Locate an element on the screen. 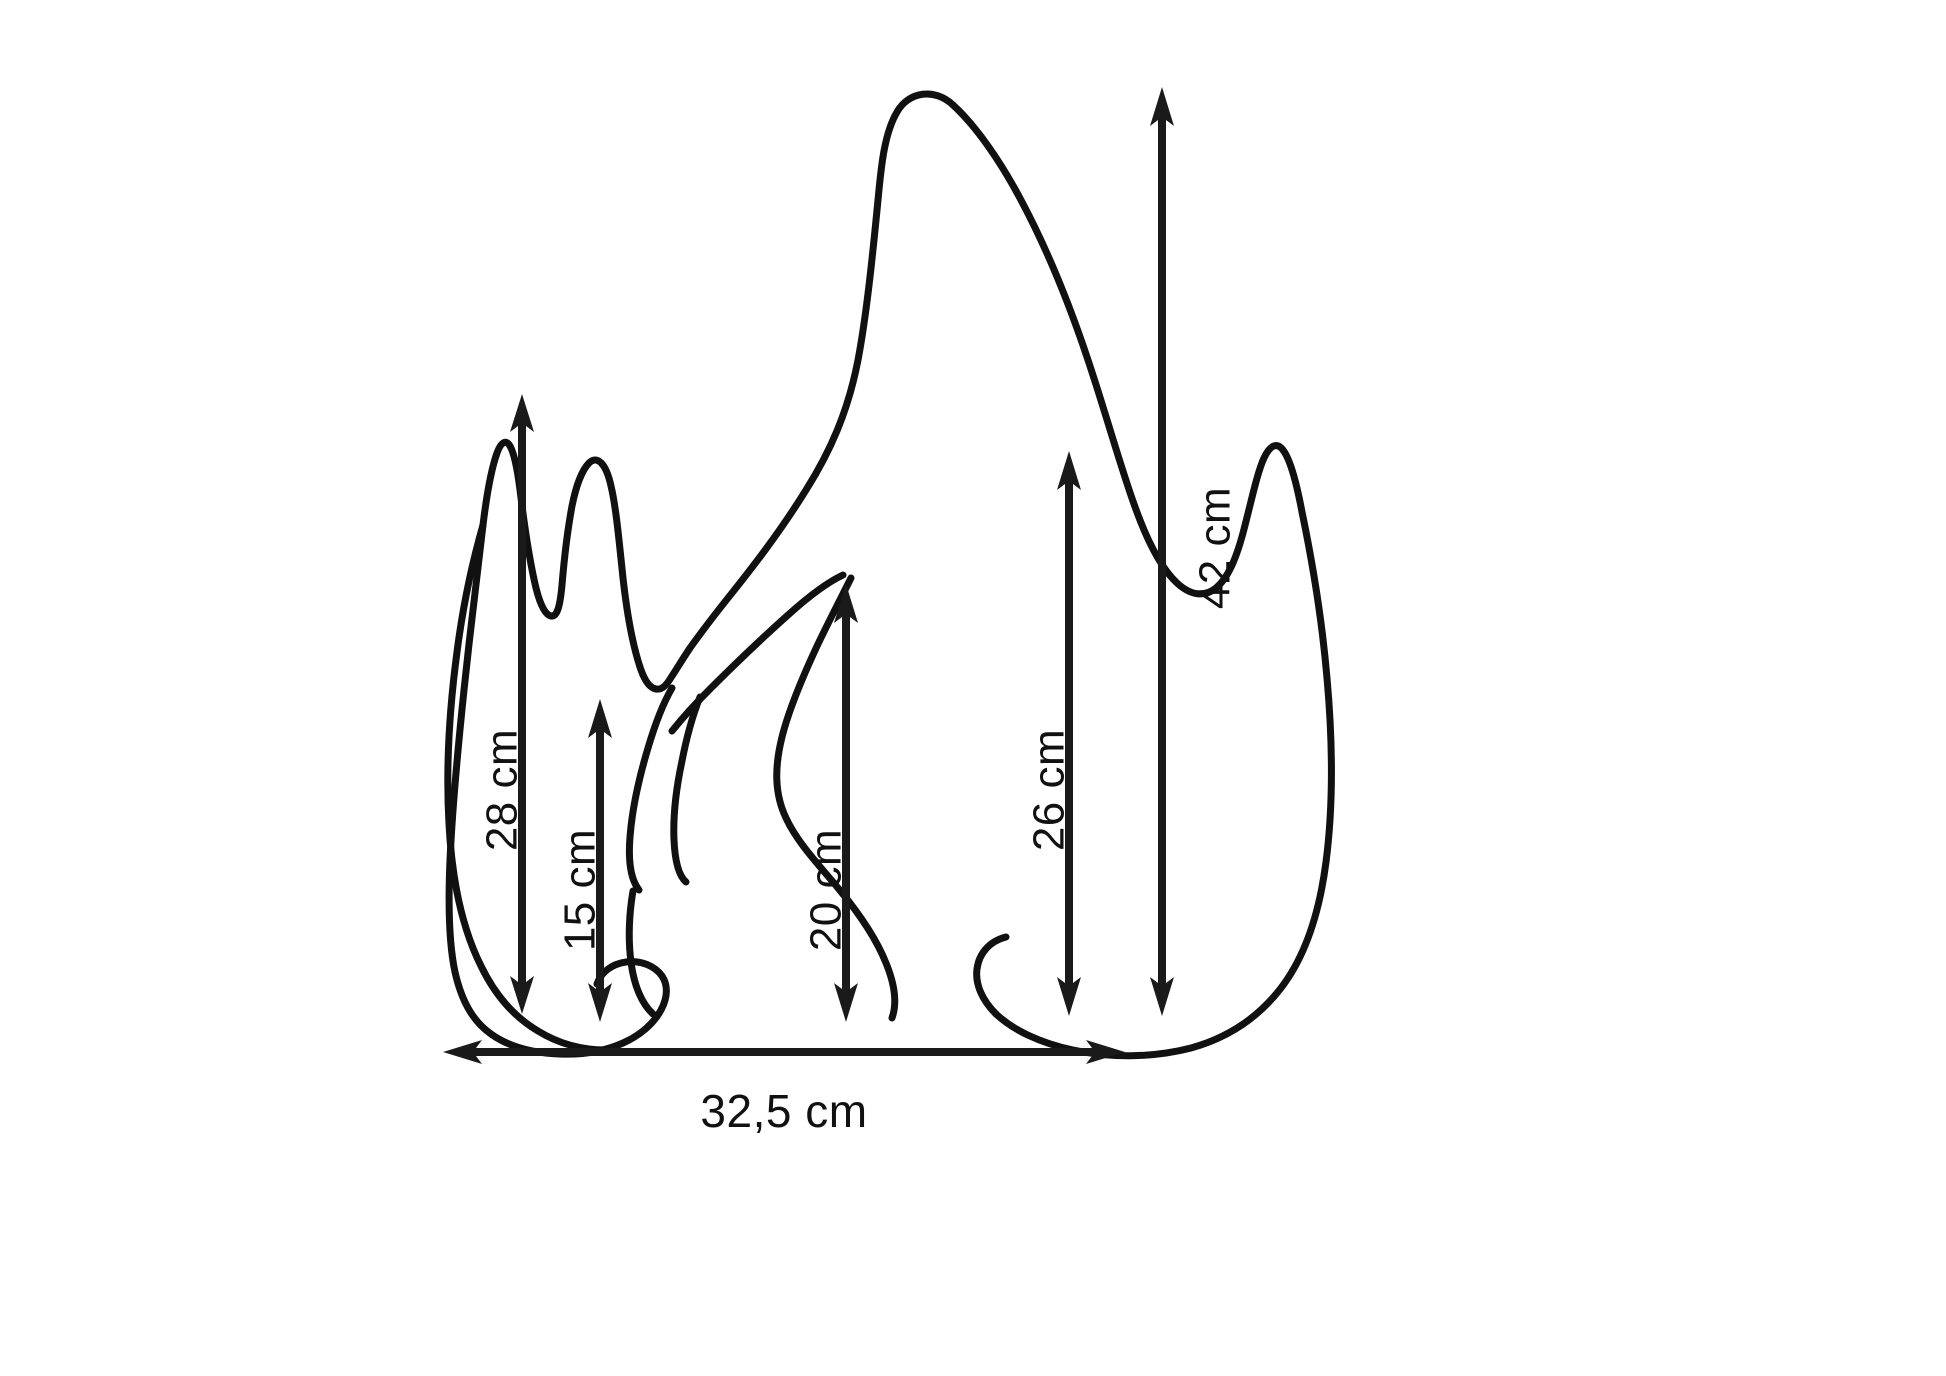 This screenshot has height=1376, width=1946. dimension-15cm-label: 15 cm is located at coordinates (580, 890).